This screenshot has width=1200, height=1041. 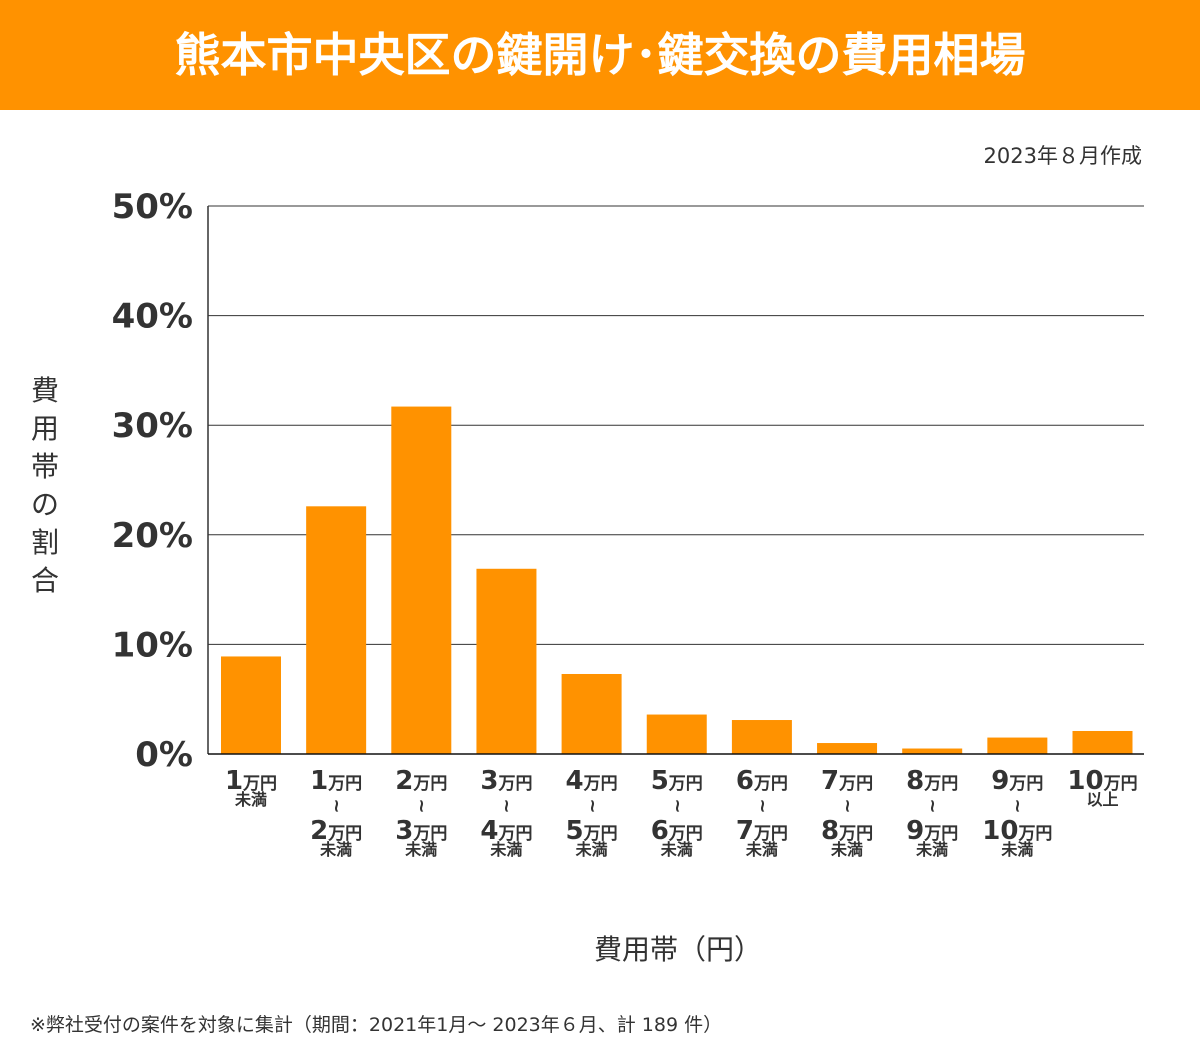 I want to click on chart-title: 熊本市中央区の鍵開け･鍵交換の費用相場, so click(x=600, y=55).